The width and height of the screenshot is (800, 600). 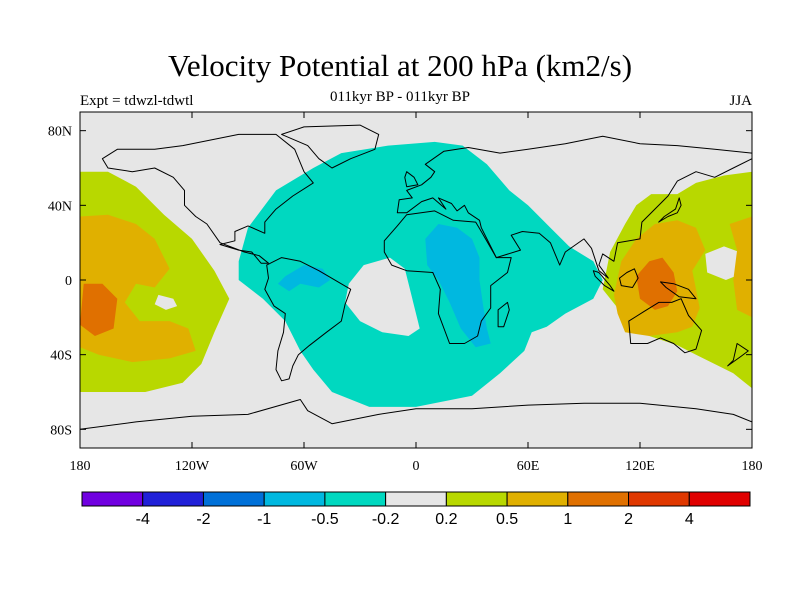 I want to click on colorbar-label: 4, so click(x=689, y=519).